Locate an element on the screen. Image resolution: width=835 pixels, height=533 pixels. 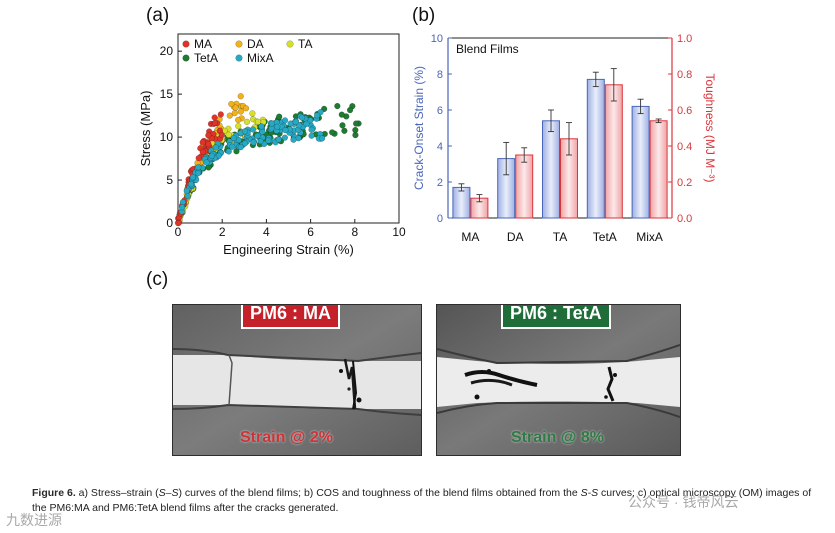
caption-text-1: a) Stress–strain ( is located at coordinates (117, 493).